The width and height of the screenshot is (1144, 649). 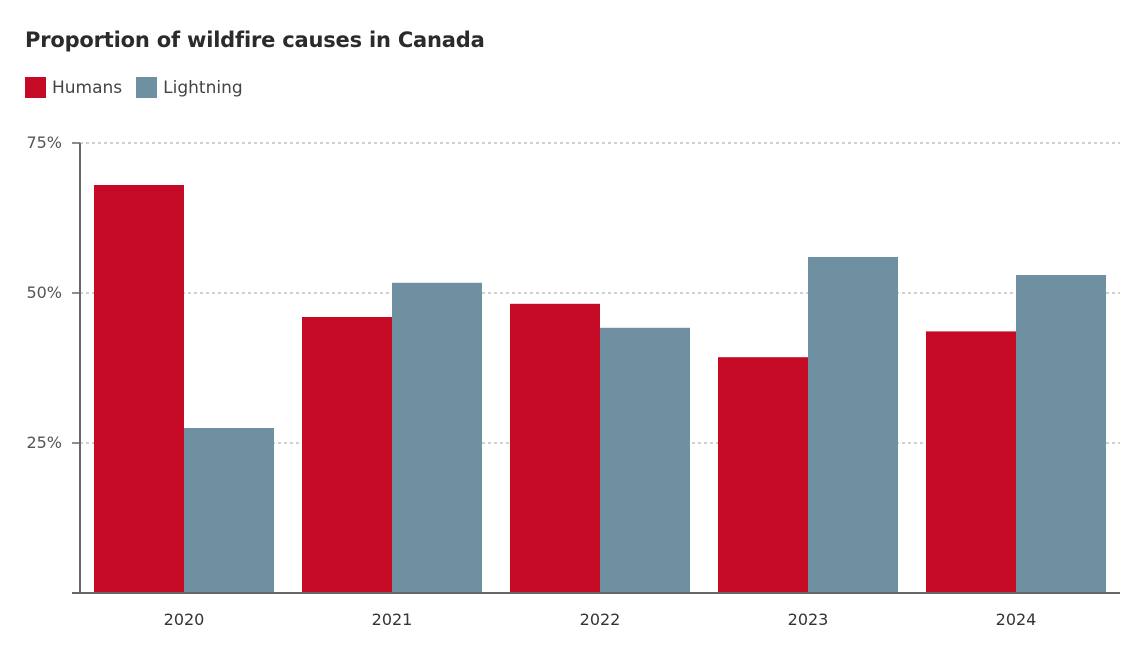 I want to click on y-tick-label: 25%, so click(x=44, y=442).